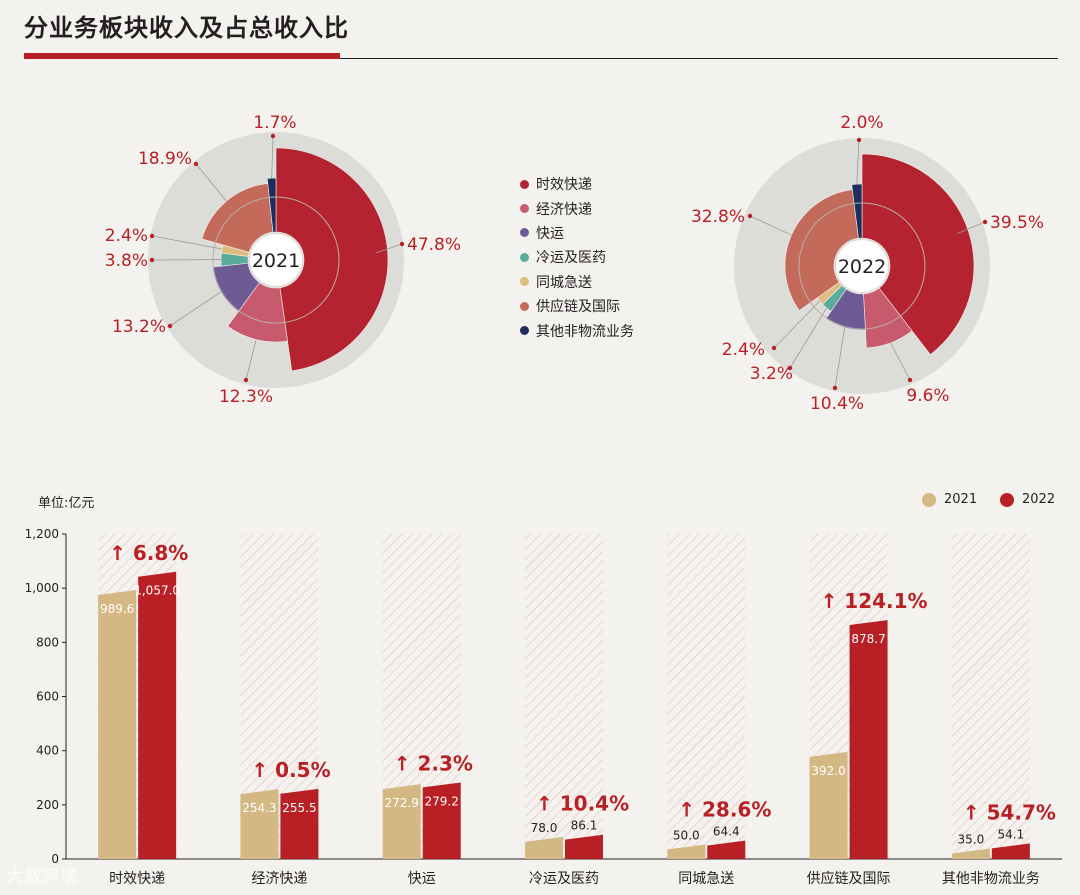 The width and height of the screenshot is (1080, 895). I want to click on page-title: 分业务板块收入及占总收入比, so click(186, 28).